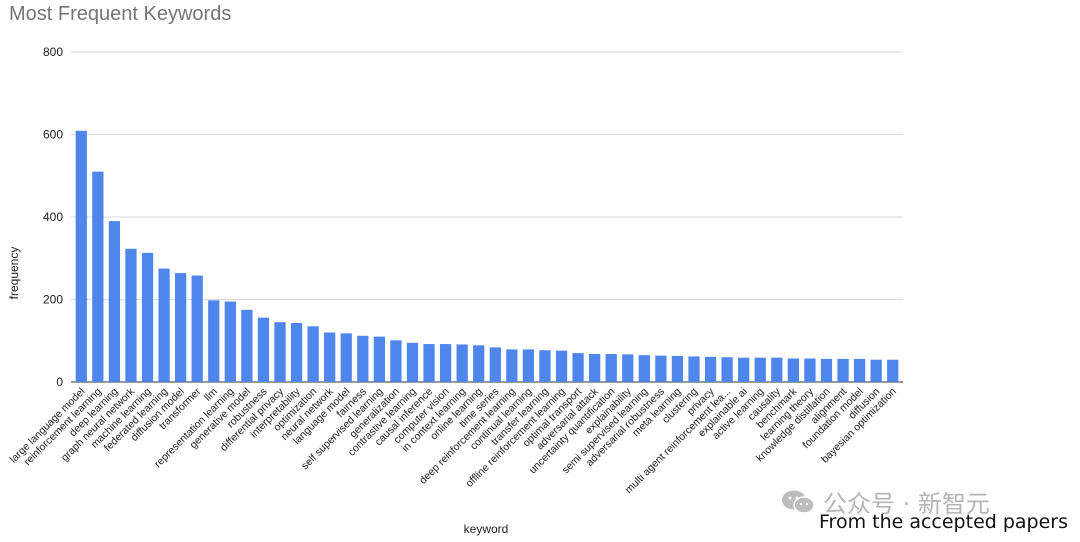 The image size is (1080, 542). I want to click on x-axis-title: keyword, so click(486, 529).